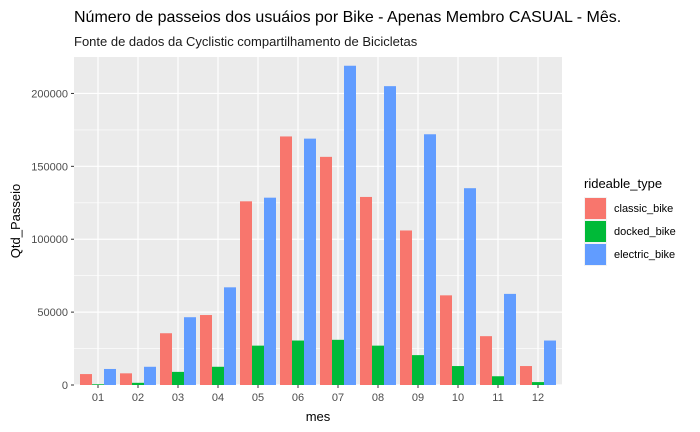 The width and height of the screenshot is (700, 432). What do you see at coordinates (49, 94) in the screenshot?
I see `y-tick-label: 200000` at bounding box center [49, 94].